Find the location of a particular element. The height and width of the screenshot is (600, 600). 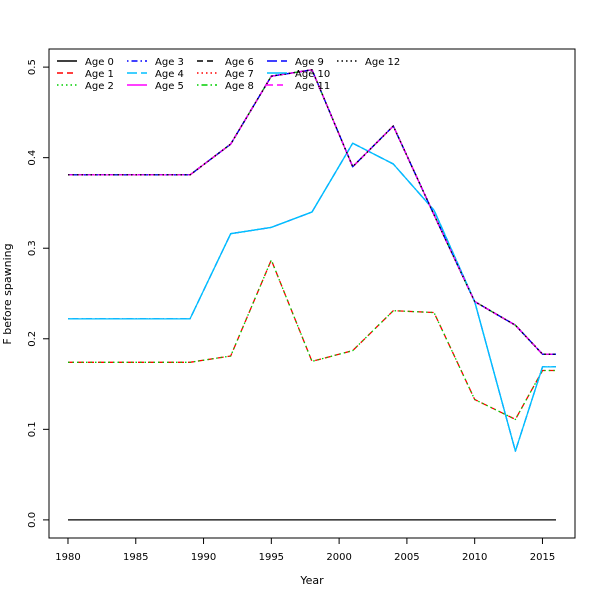

legend-label: Age 5 is located at coordinates (169, 86).